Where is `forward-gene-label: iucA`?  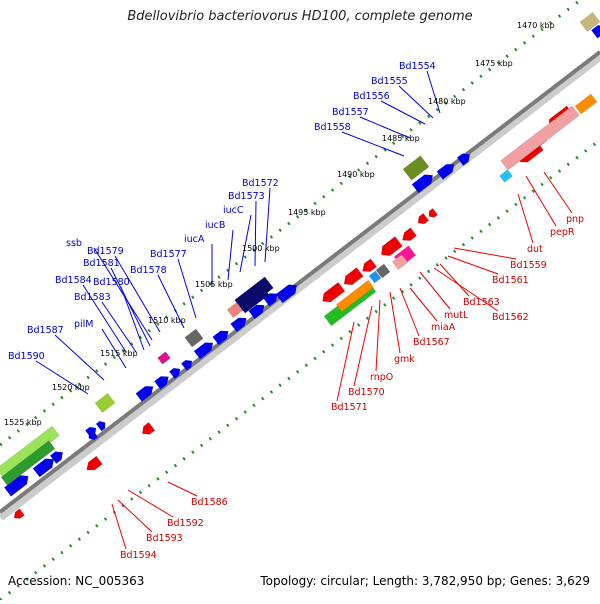
forward-gene-label: iucA is located at coordinates (194, 239).